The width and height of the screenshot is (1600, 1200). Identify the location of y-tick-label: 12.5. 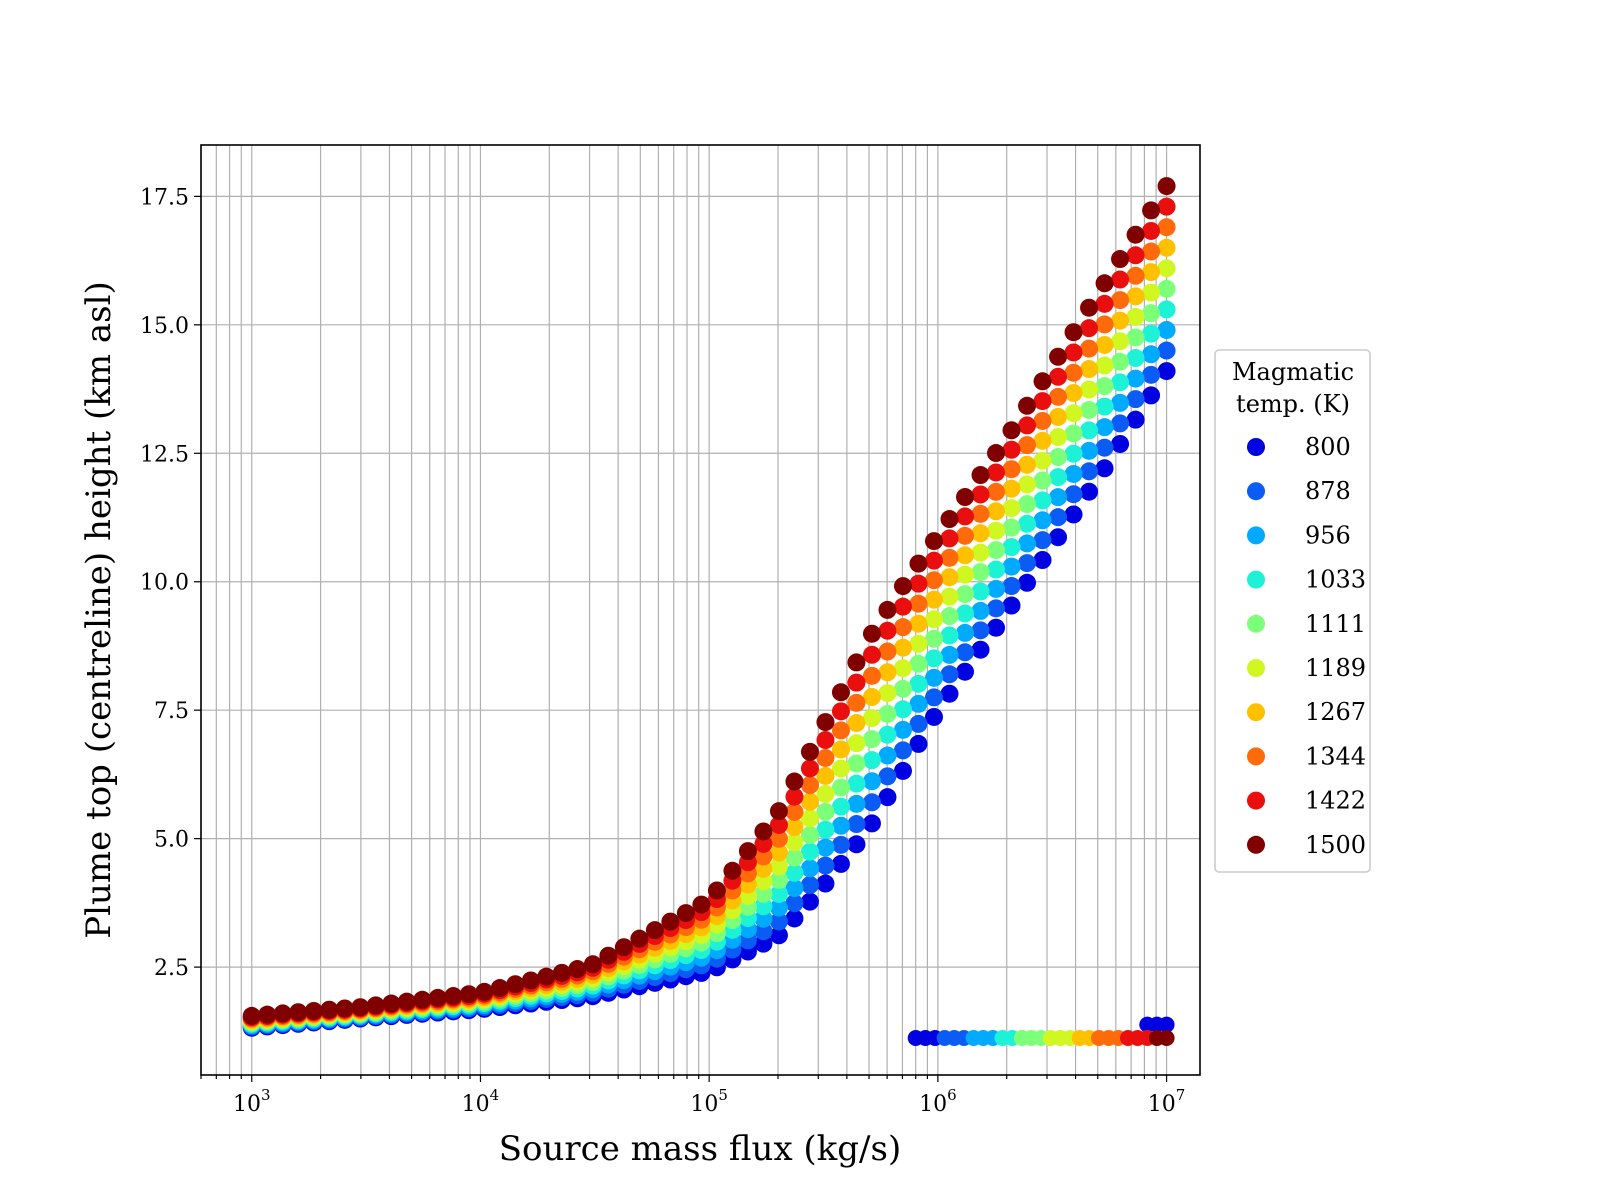
(164, 454).